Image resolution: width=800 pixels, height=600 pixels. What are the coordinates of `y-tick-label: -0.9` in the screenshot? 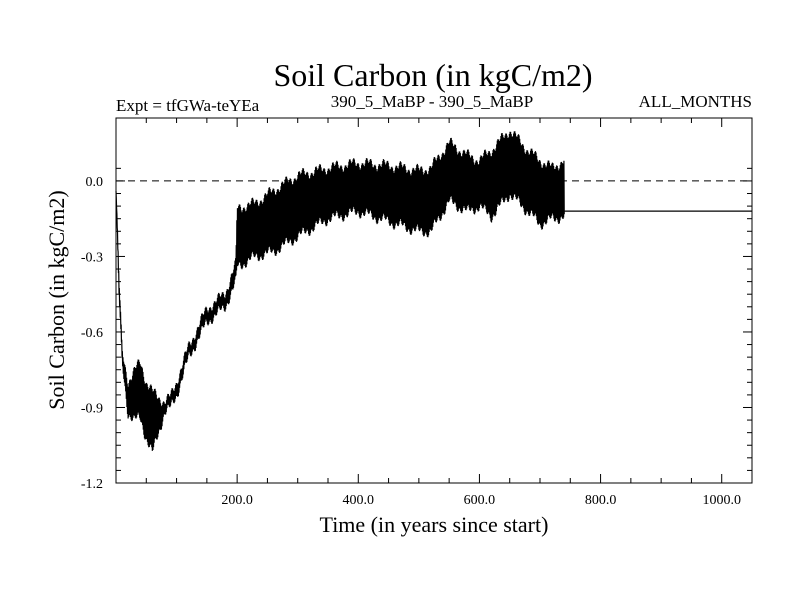 It's located at (92, 408).